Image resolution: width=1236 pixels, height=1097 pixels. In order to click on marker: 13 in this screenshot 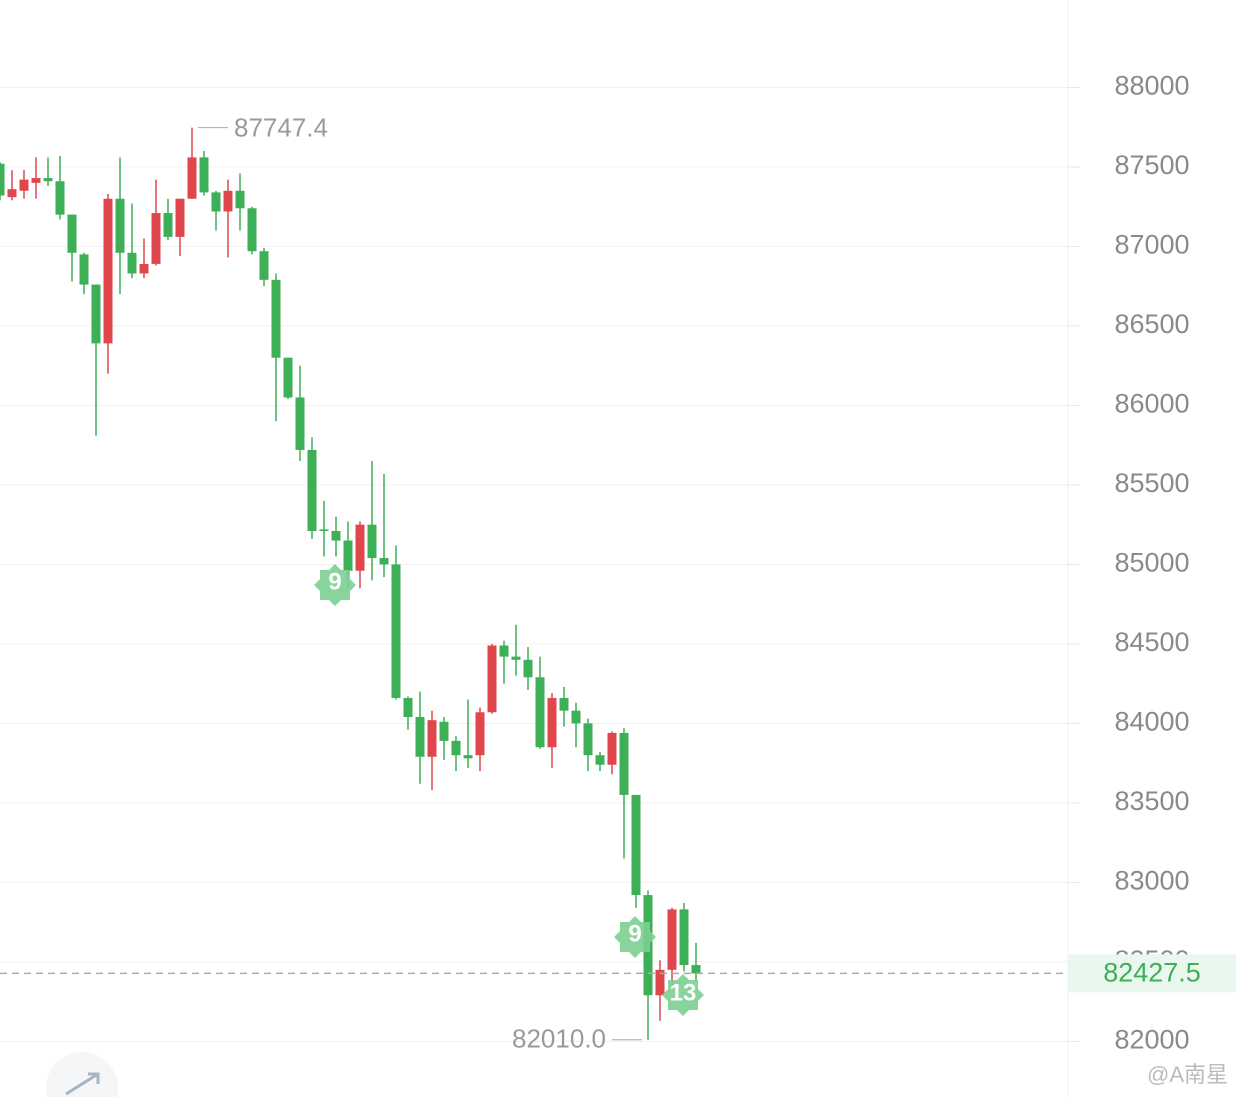, I will do `click(683, 995)`.